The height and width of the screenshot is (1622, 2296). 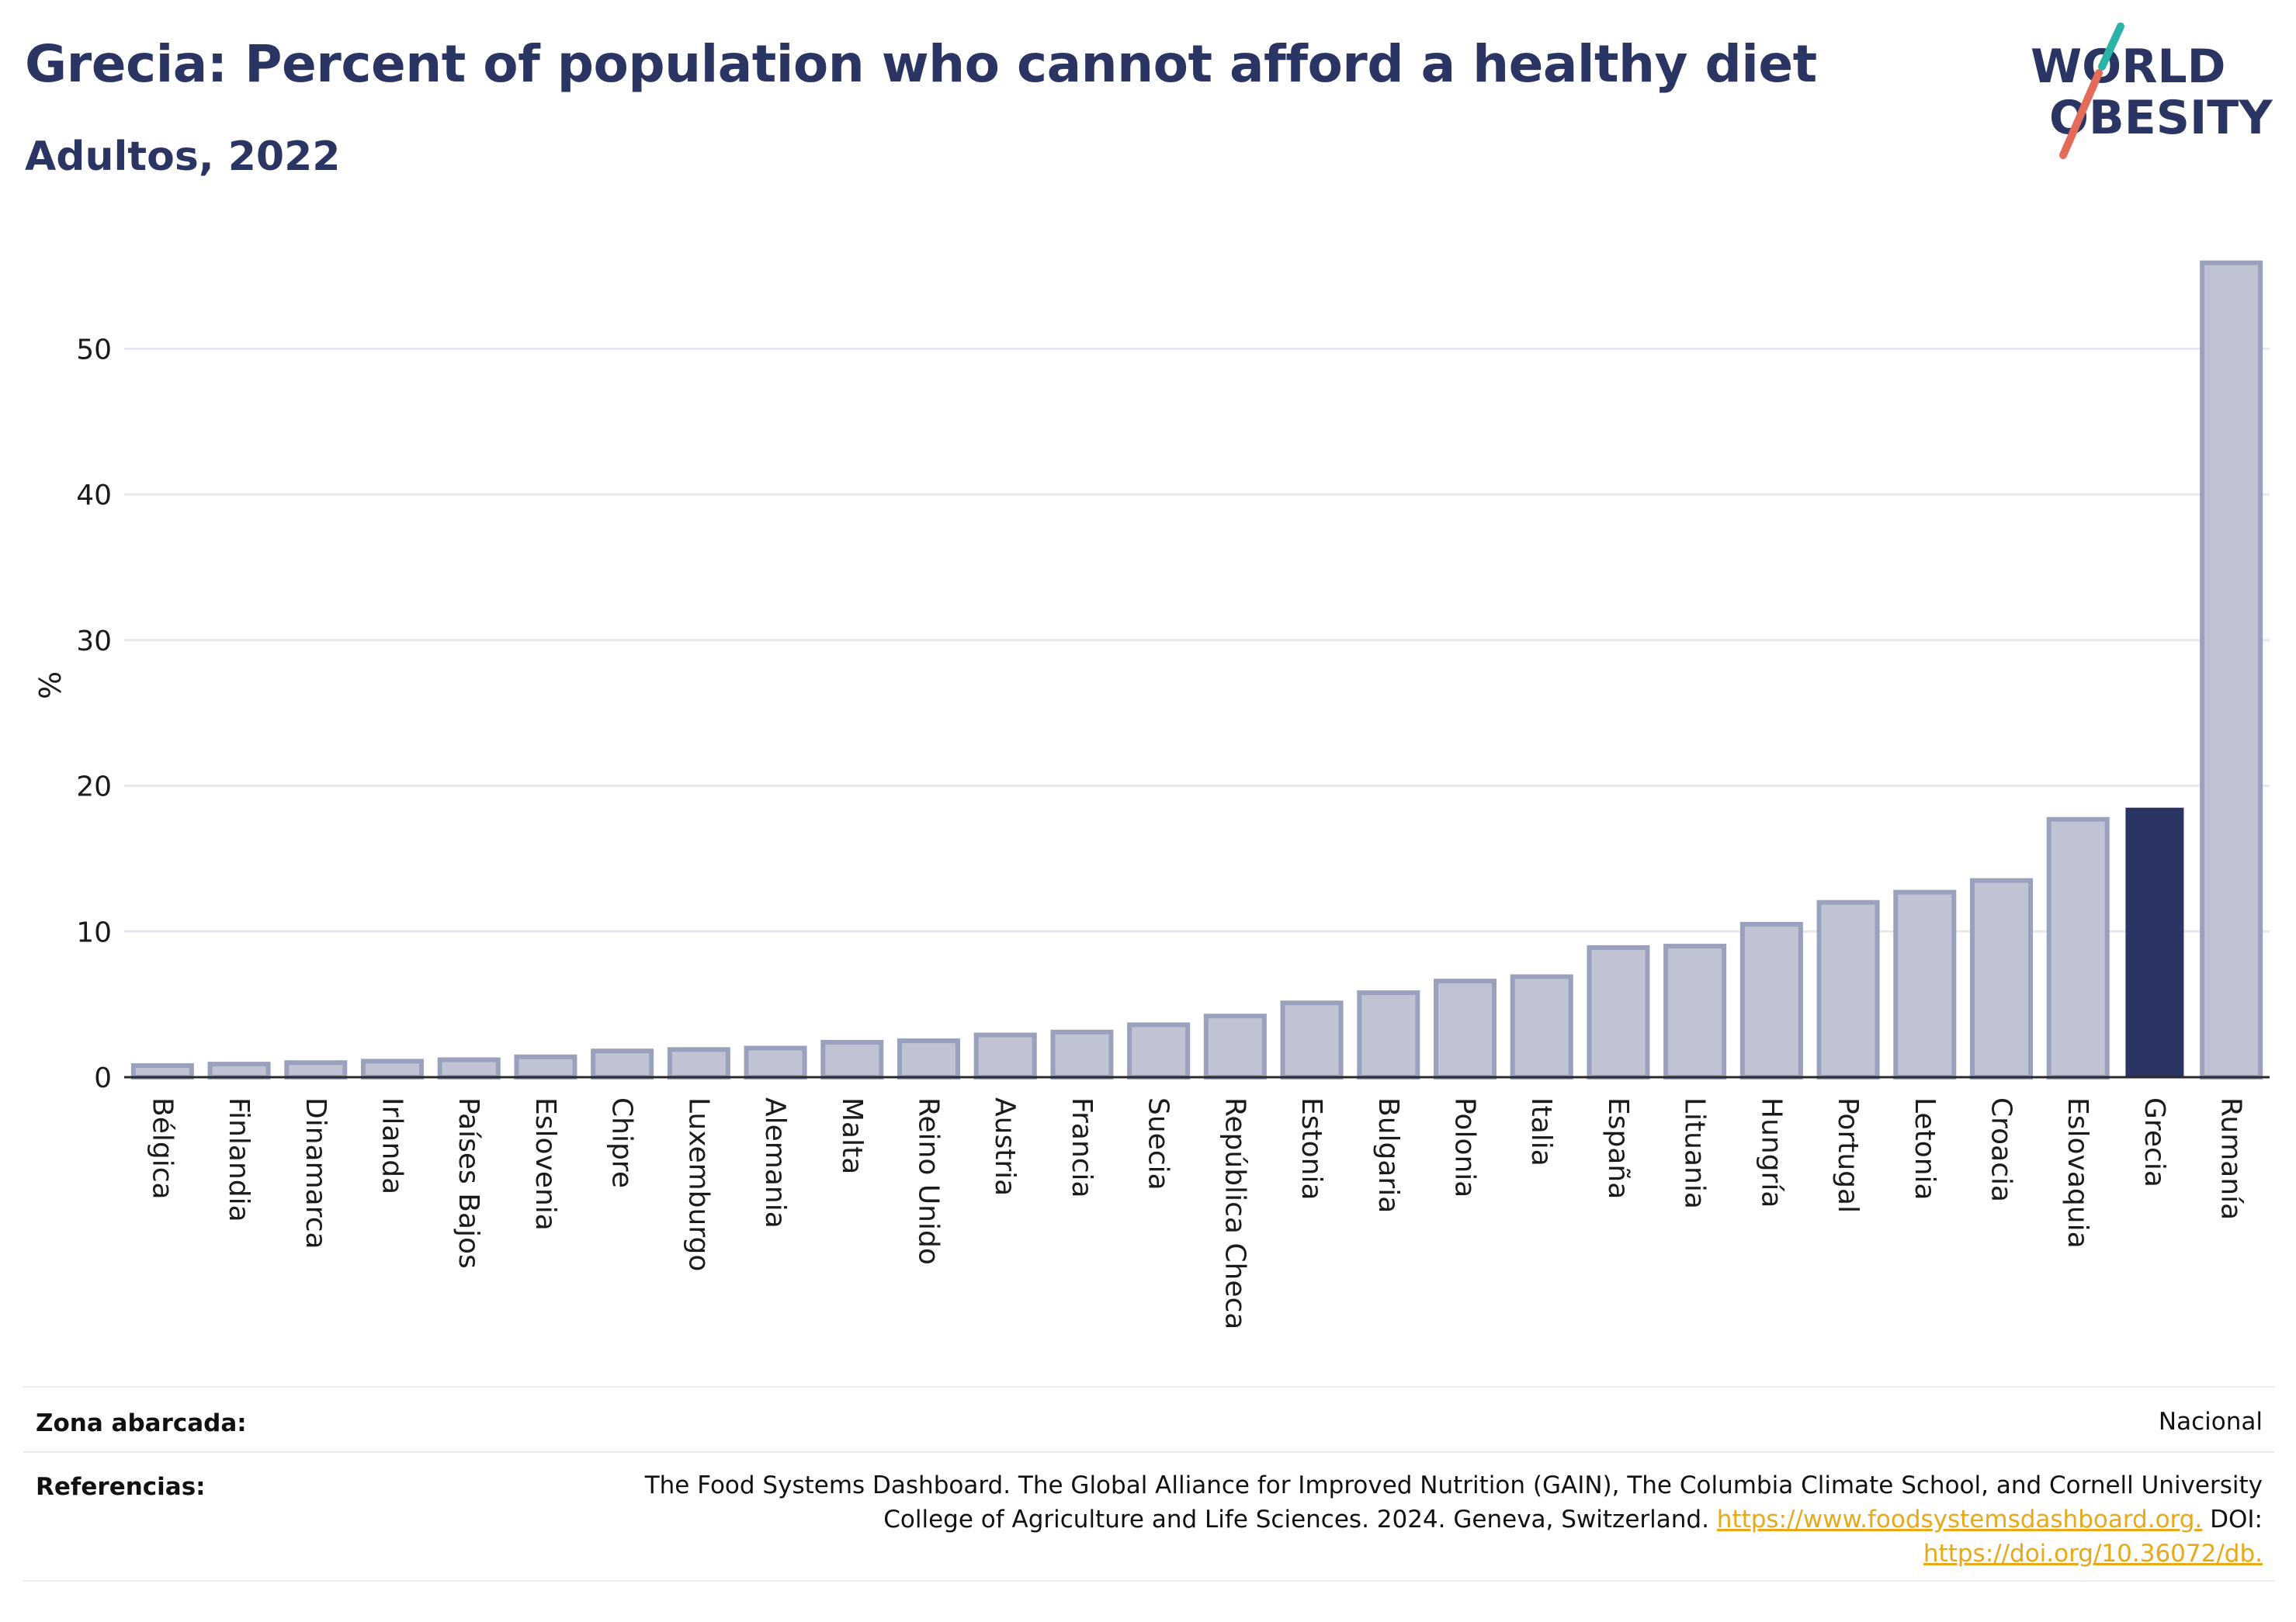 What do you see at coordinates (94, 641) in the screenshot?
I see `y-tick-label: 30` at bounding box center [94, 641].